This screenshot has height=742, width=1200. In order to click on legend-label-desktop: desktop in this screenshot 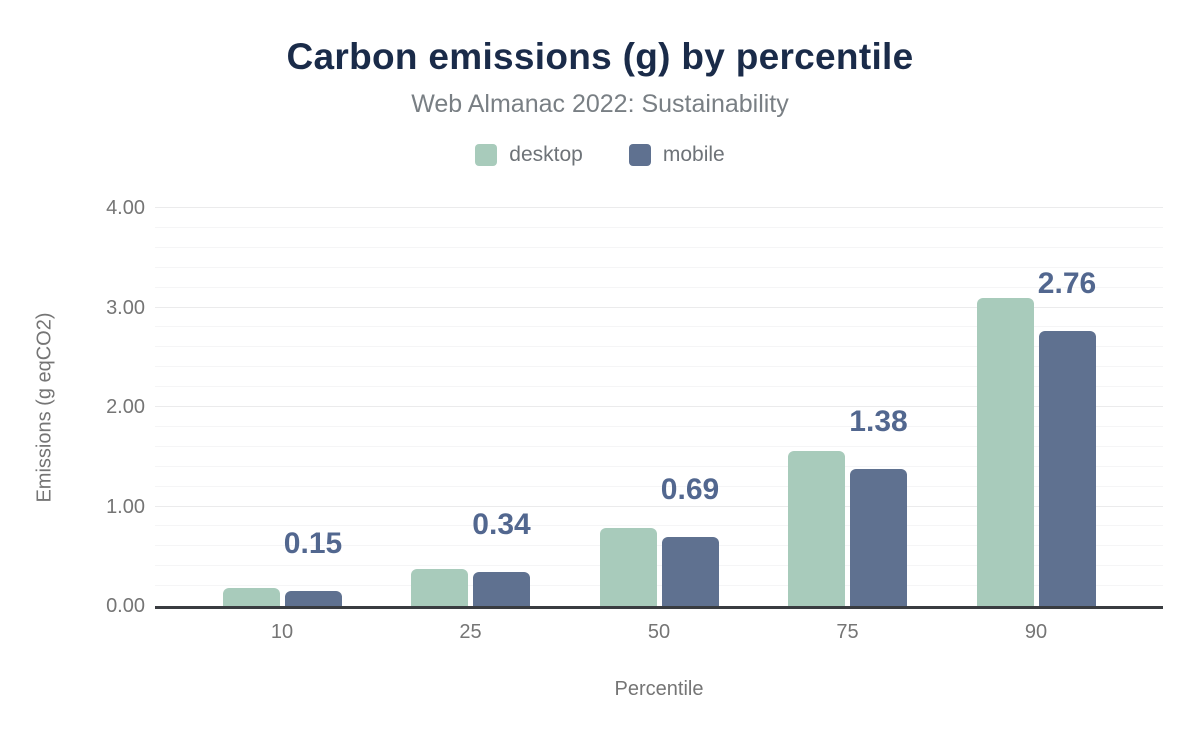, I will do `click(546, 154)`.